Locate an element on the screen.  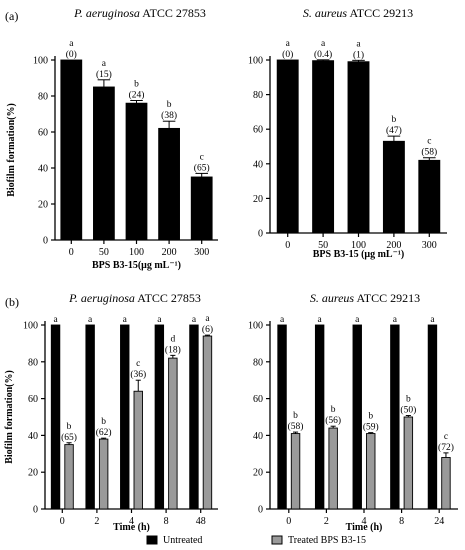
inhibition-label: (0) is located at coordinates (287, 54).